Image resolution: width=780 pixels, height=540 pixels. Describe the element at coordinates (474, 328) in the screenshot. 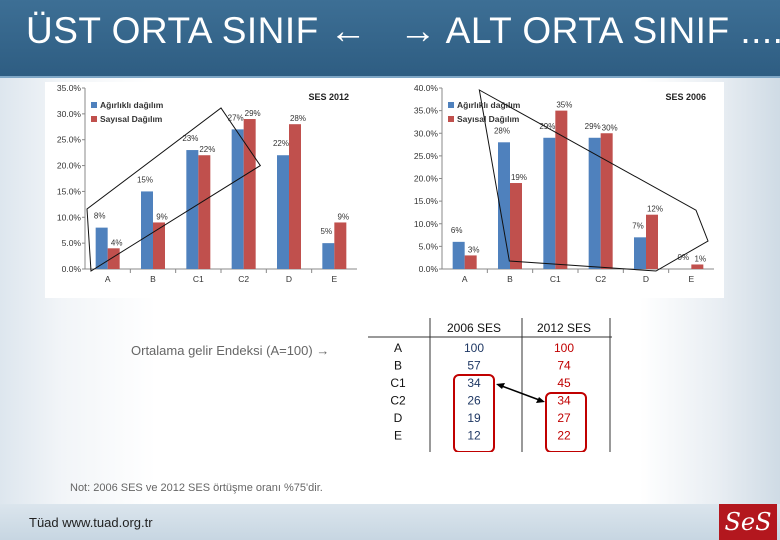

I see `table-header: 2006 SES` at that location.